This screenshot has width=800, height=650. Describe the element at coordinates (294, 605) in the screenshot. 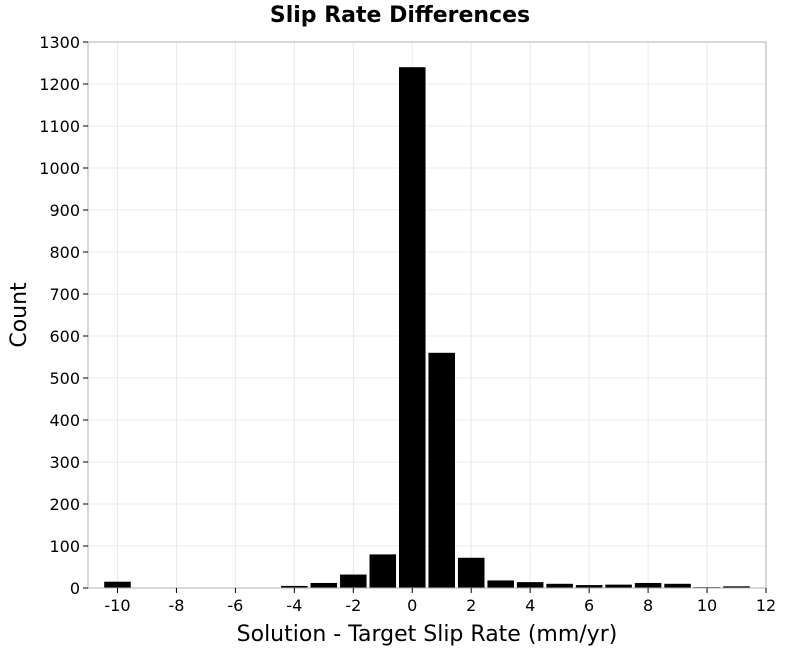

I see `x-tick-label: -4` at that location.